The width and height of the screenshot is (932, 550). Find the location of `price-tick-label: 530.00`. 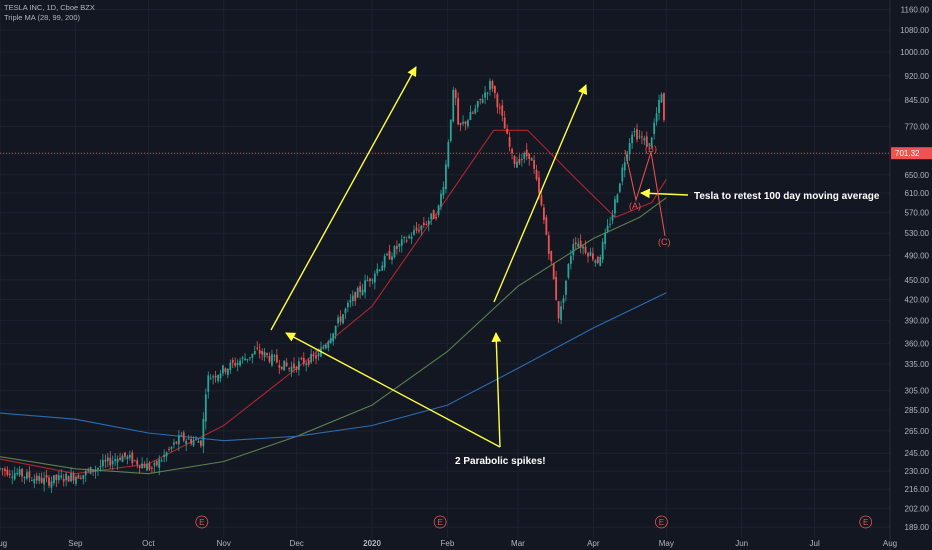

price-tick-label: 530.00 is located at coordinates (917, 233).